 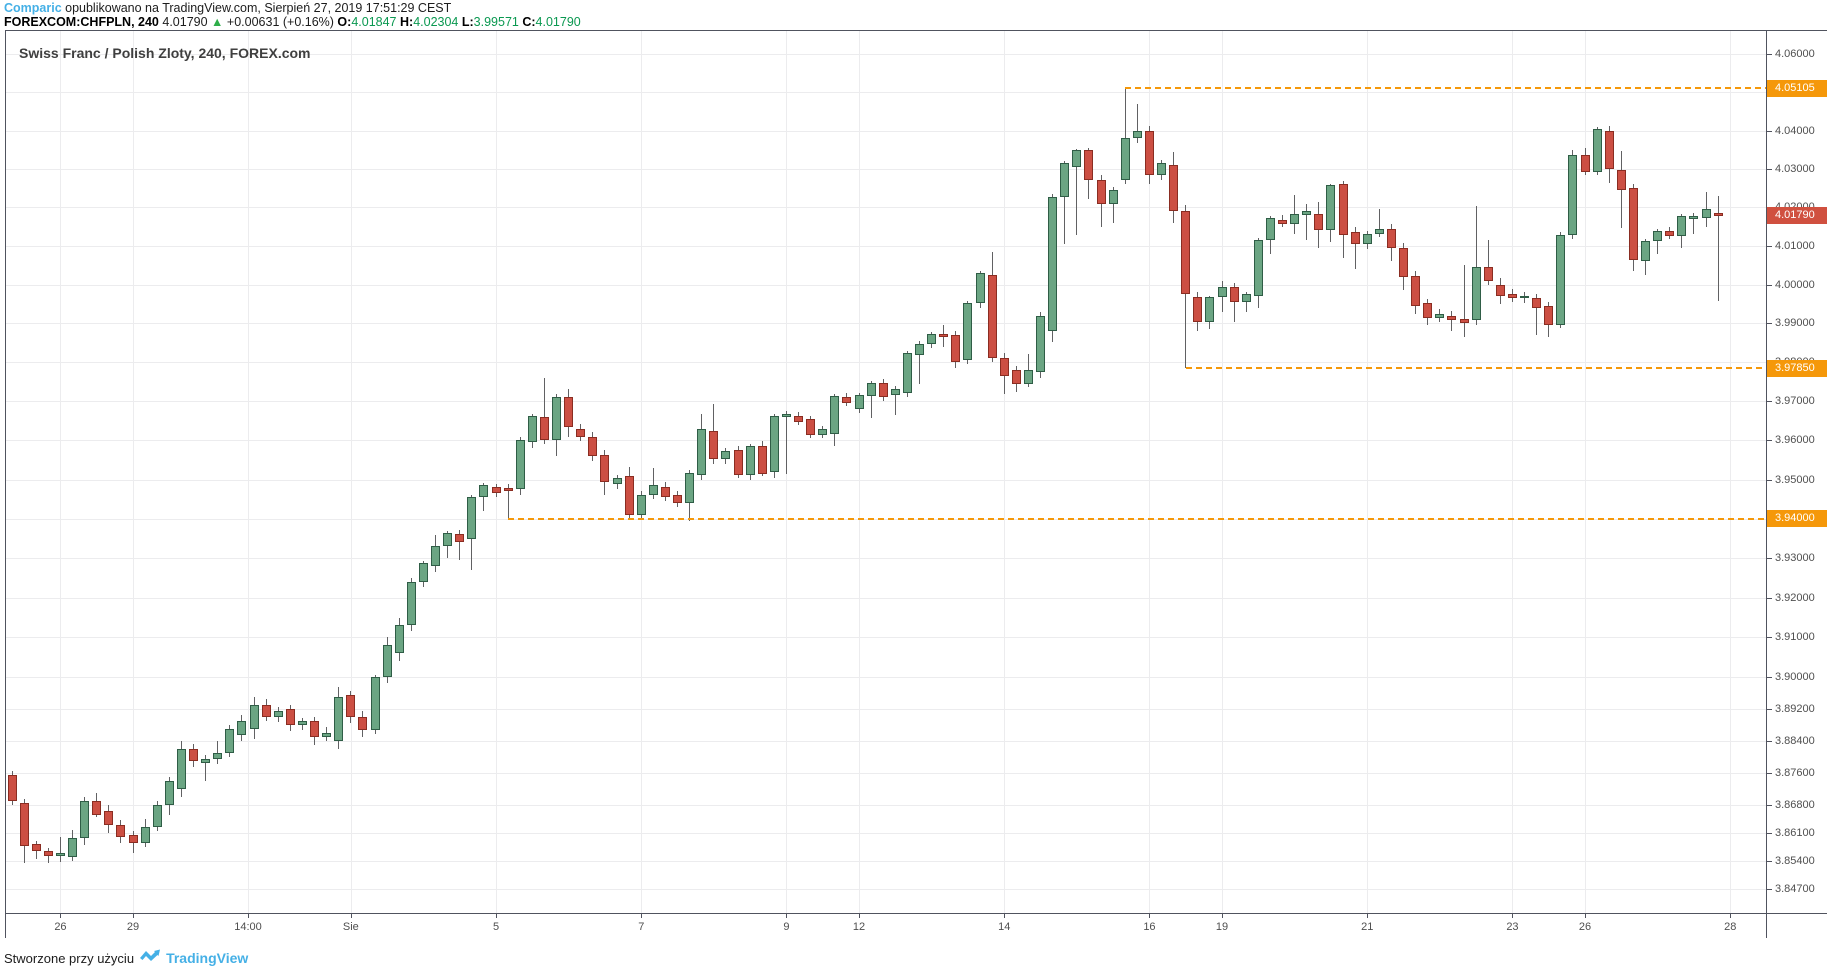 I want to click on tradingview-logo-icon, so click(x=150, y=958).